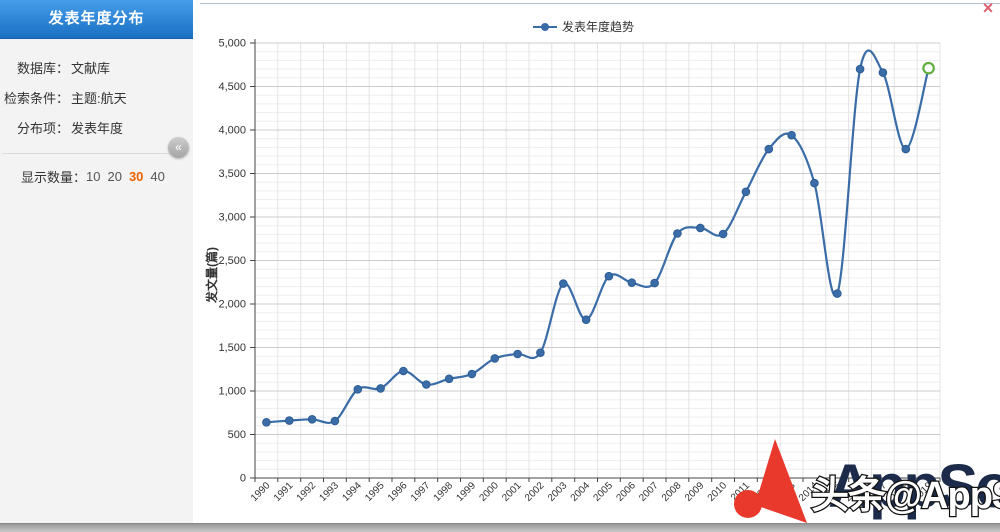  Describe the element at coordinates (91, 68) in the screenshot. I see `field-database-value: 文献库` at that location.